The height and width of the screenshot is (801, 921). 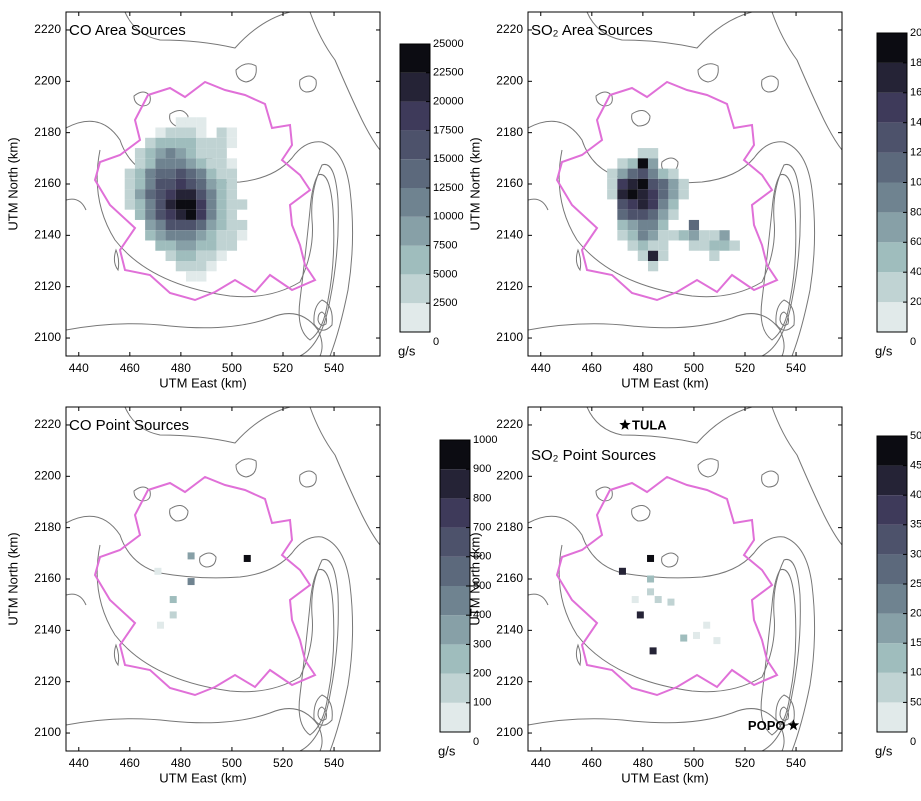 What do you see at coordinates (47, 80) in the screenshot?
I see `y-tick-label: 2200` at bounding box center [47, 80].